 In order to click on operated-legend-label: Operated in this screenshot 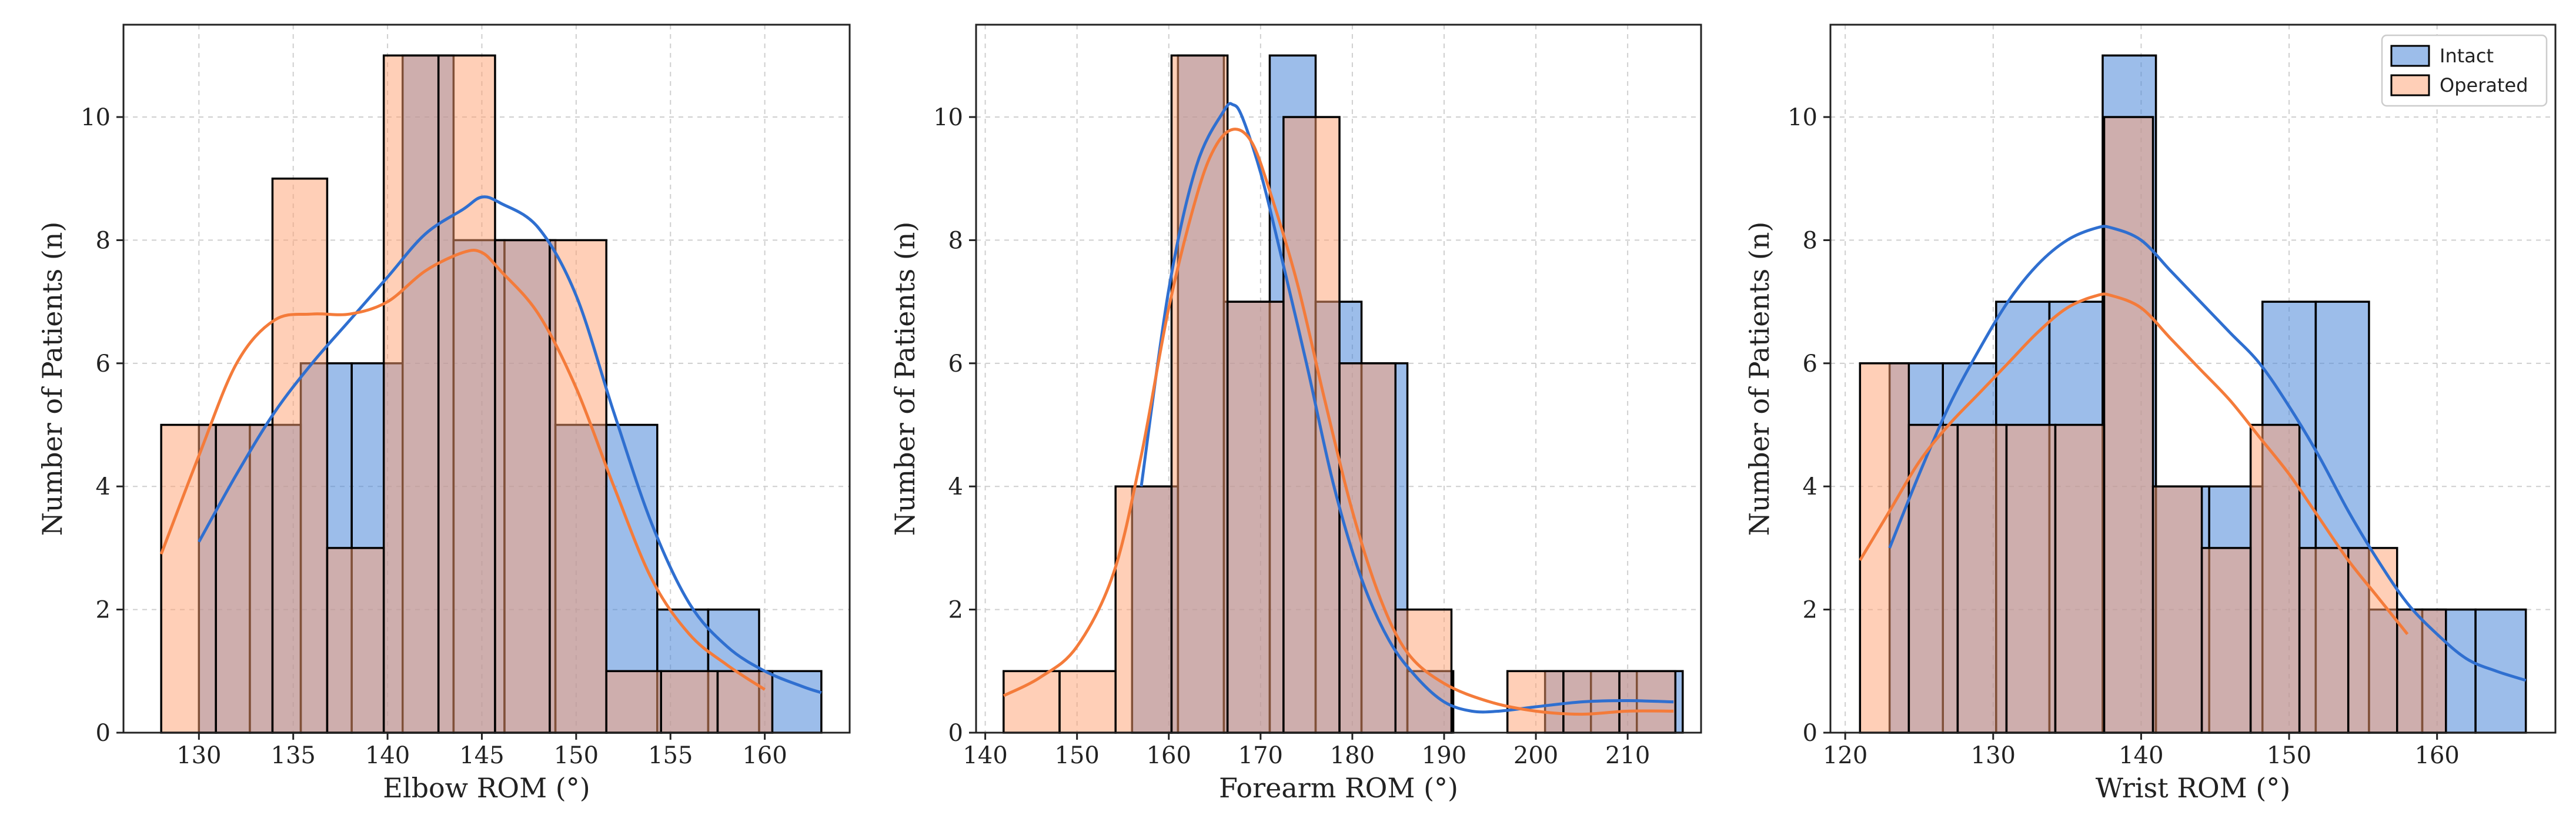, I will do `click(2484, 85)`.